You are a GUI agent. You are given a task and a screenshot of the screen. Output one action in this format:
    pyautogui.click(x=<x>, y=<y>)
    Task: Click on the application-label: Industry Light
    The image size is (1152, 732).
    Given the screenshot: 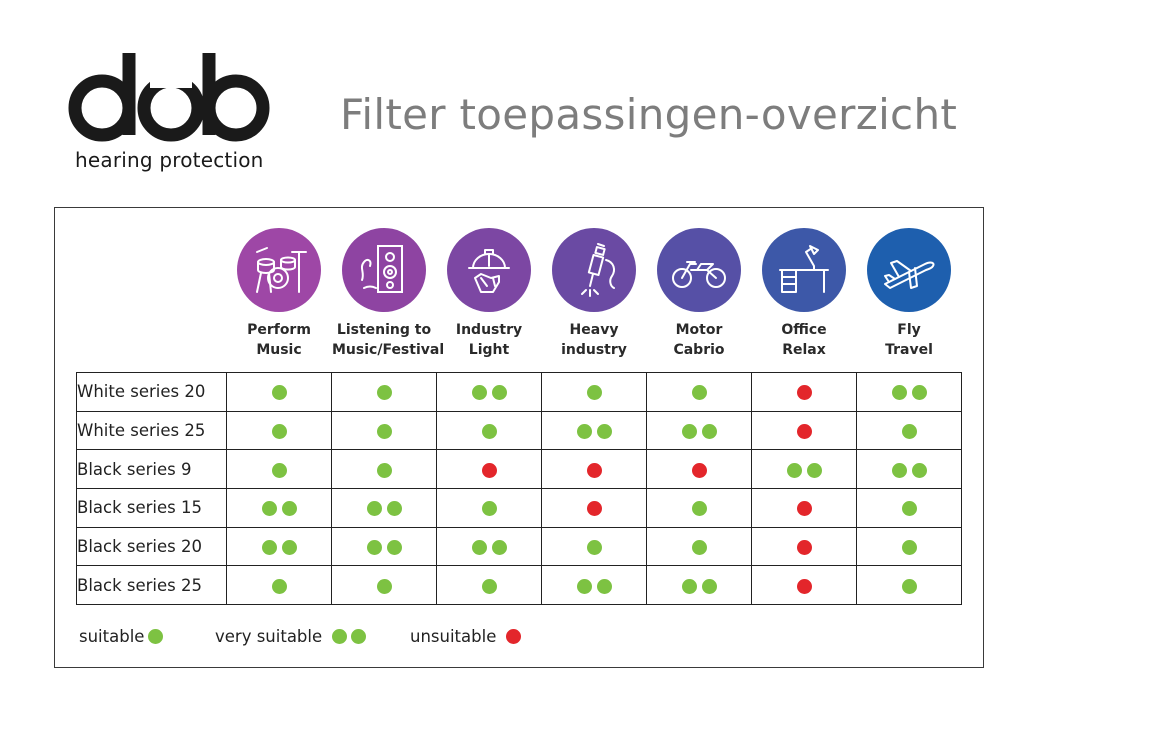 What is the action you would take?
    pyautogui.click(x=489, y=340)
    